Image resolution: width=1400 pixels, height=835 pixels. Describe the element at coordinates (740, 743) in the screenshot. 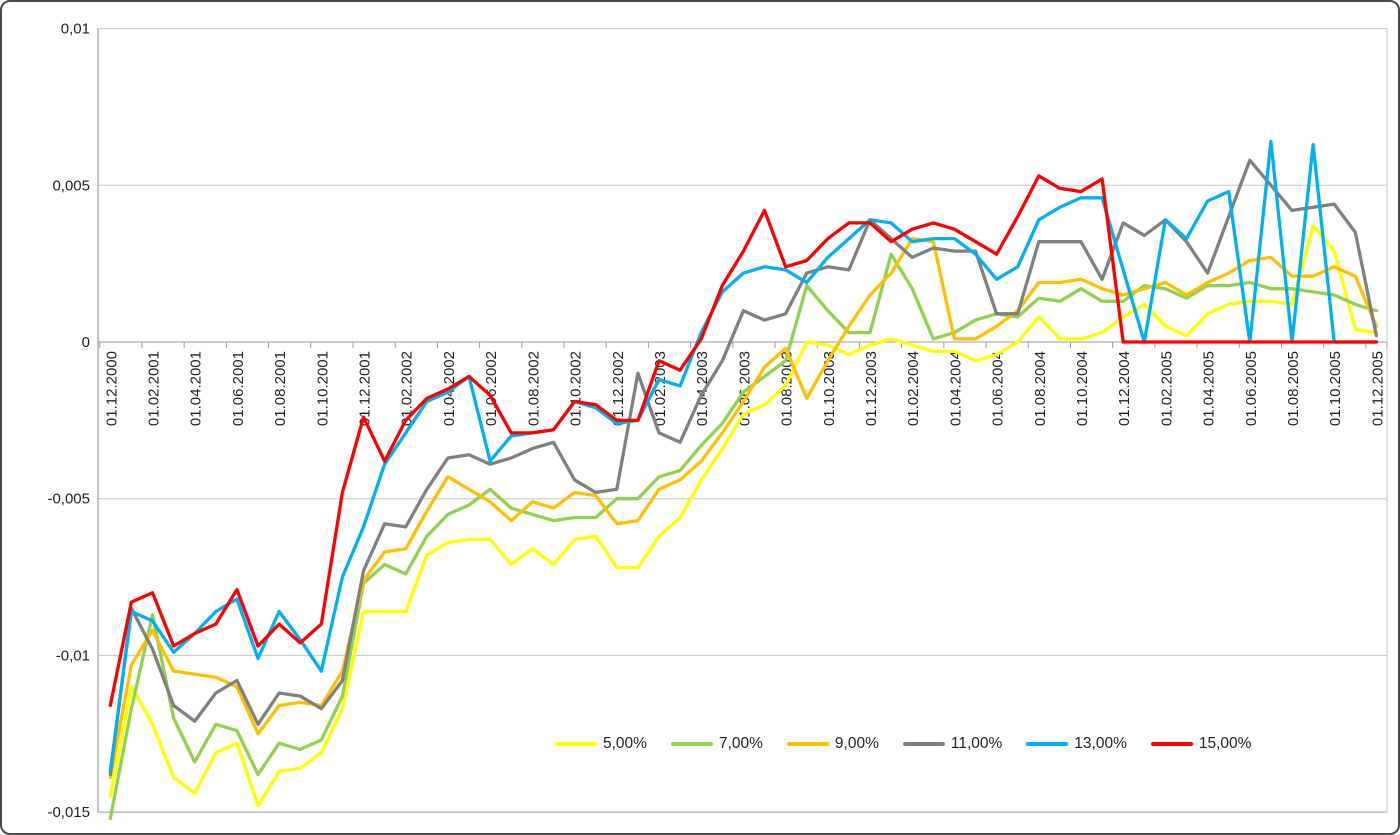

I see `legend-label: 7,00%` at that location.